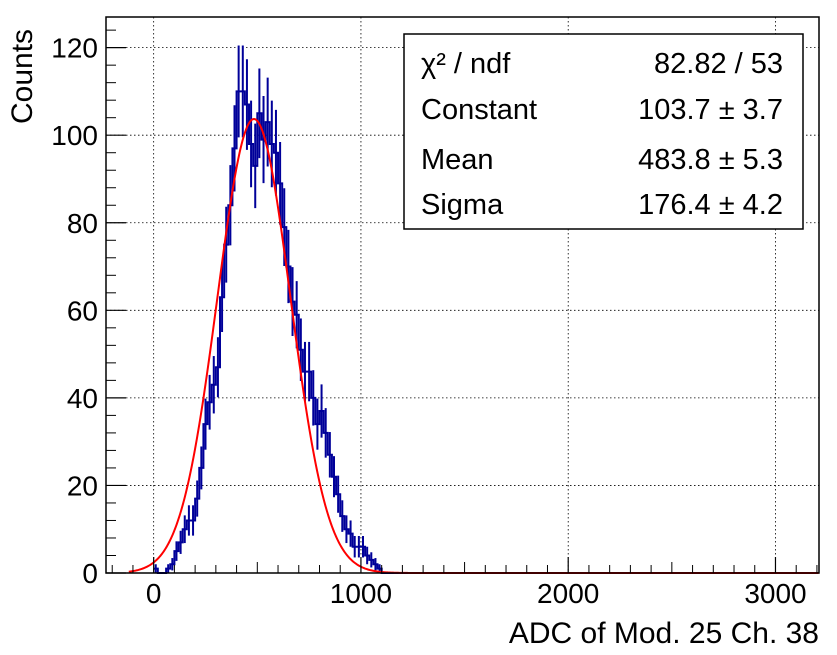  Describe the element at coordinates (718, 64) in the screenshot. I see `stats-chi2-value: 82.82 / 53` at that location.